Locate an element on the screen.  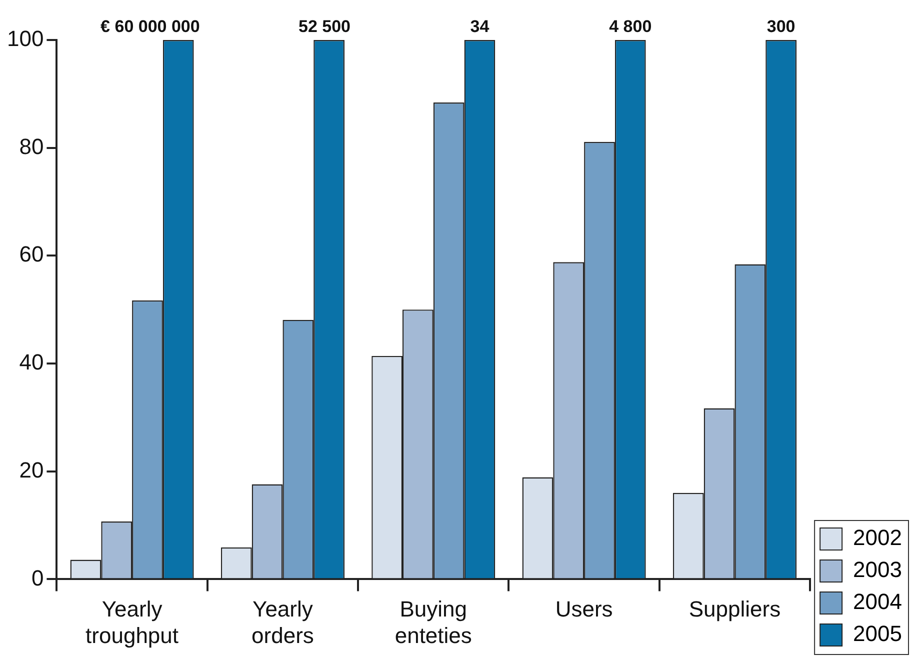
y-tick-label: 80 is located at coordinates (31, 146).